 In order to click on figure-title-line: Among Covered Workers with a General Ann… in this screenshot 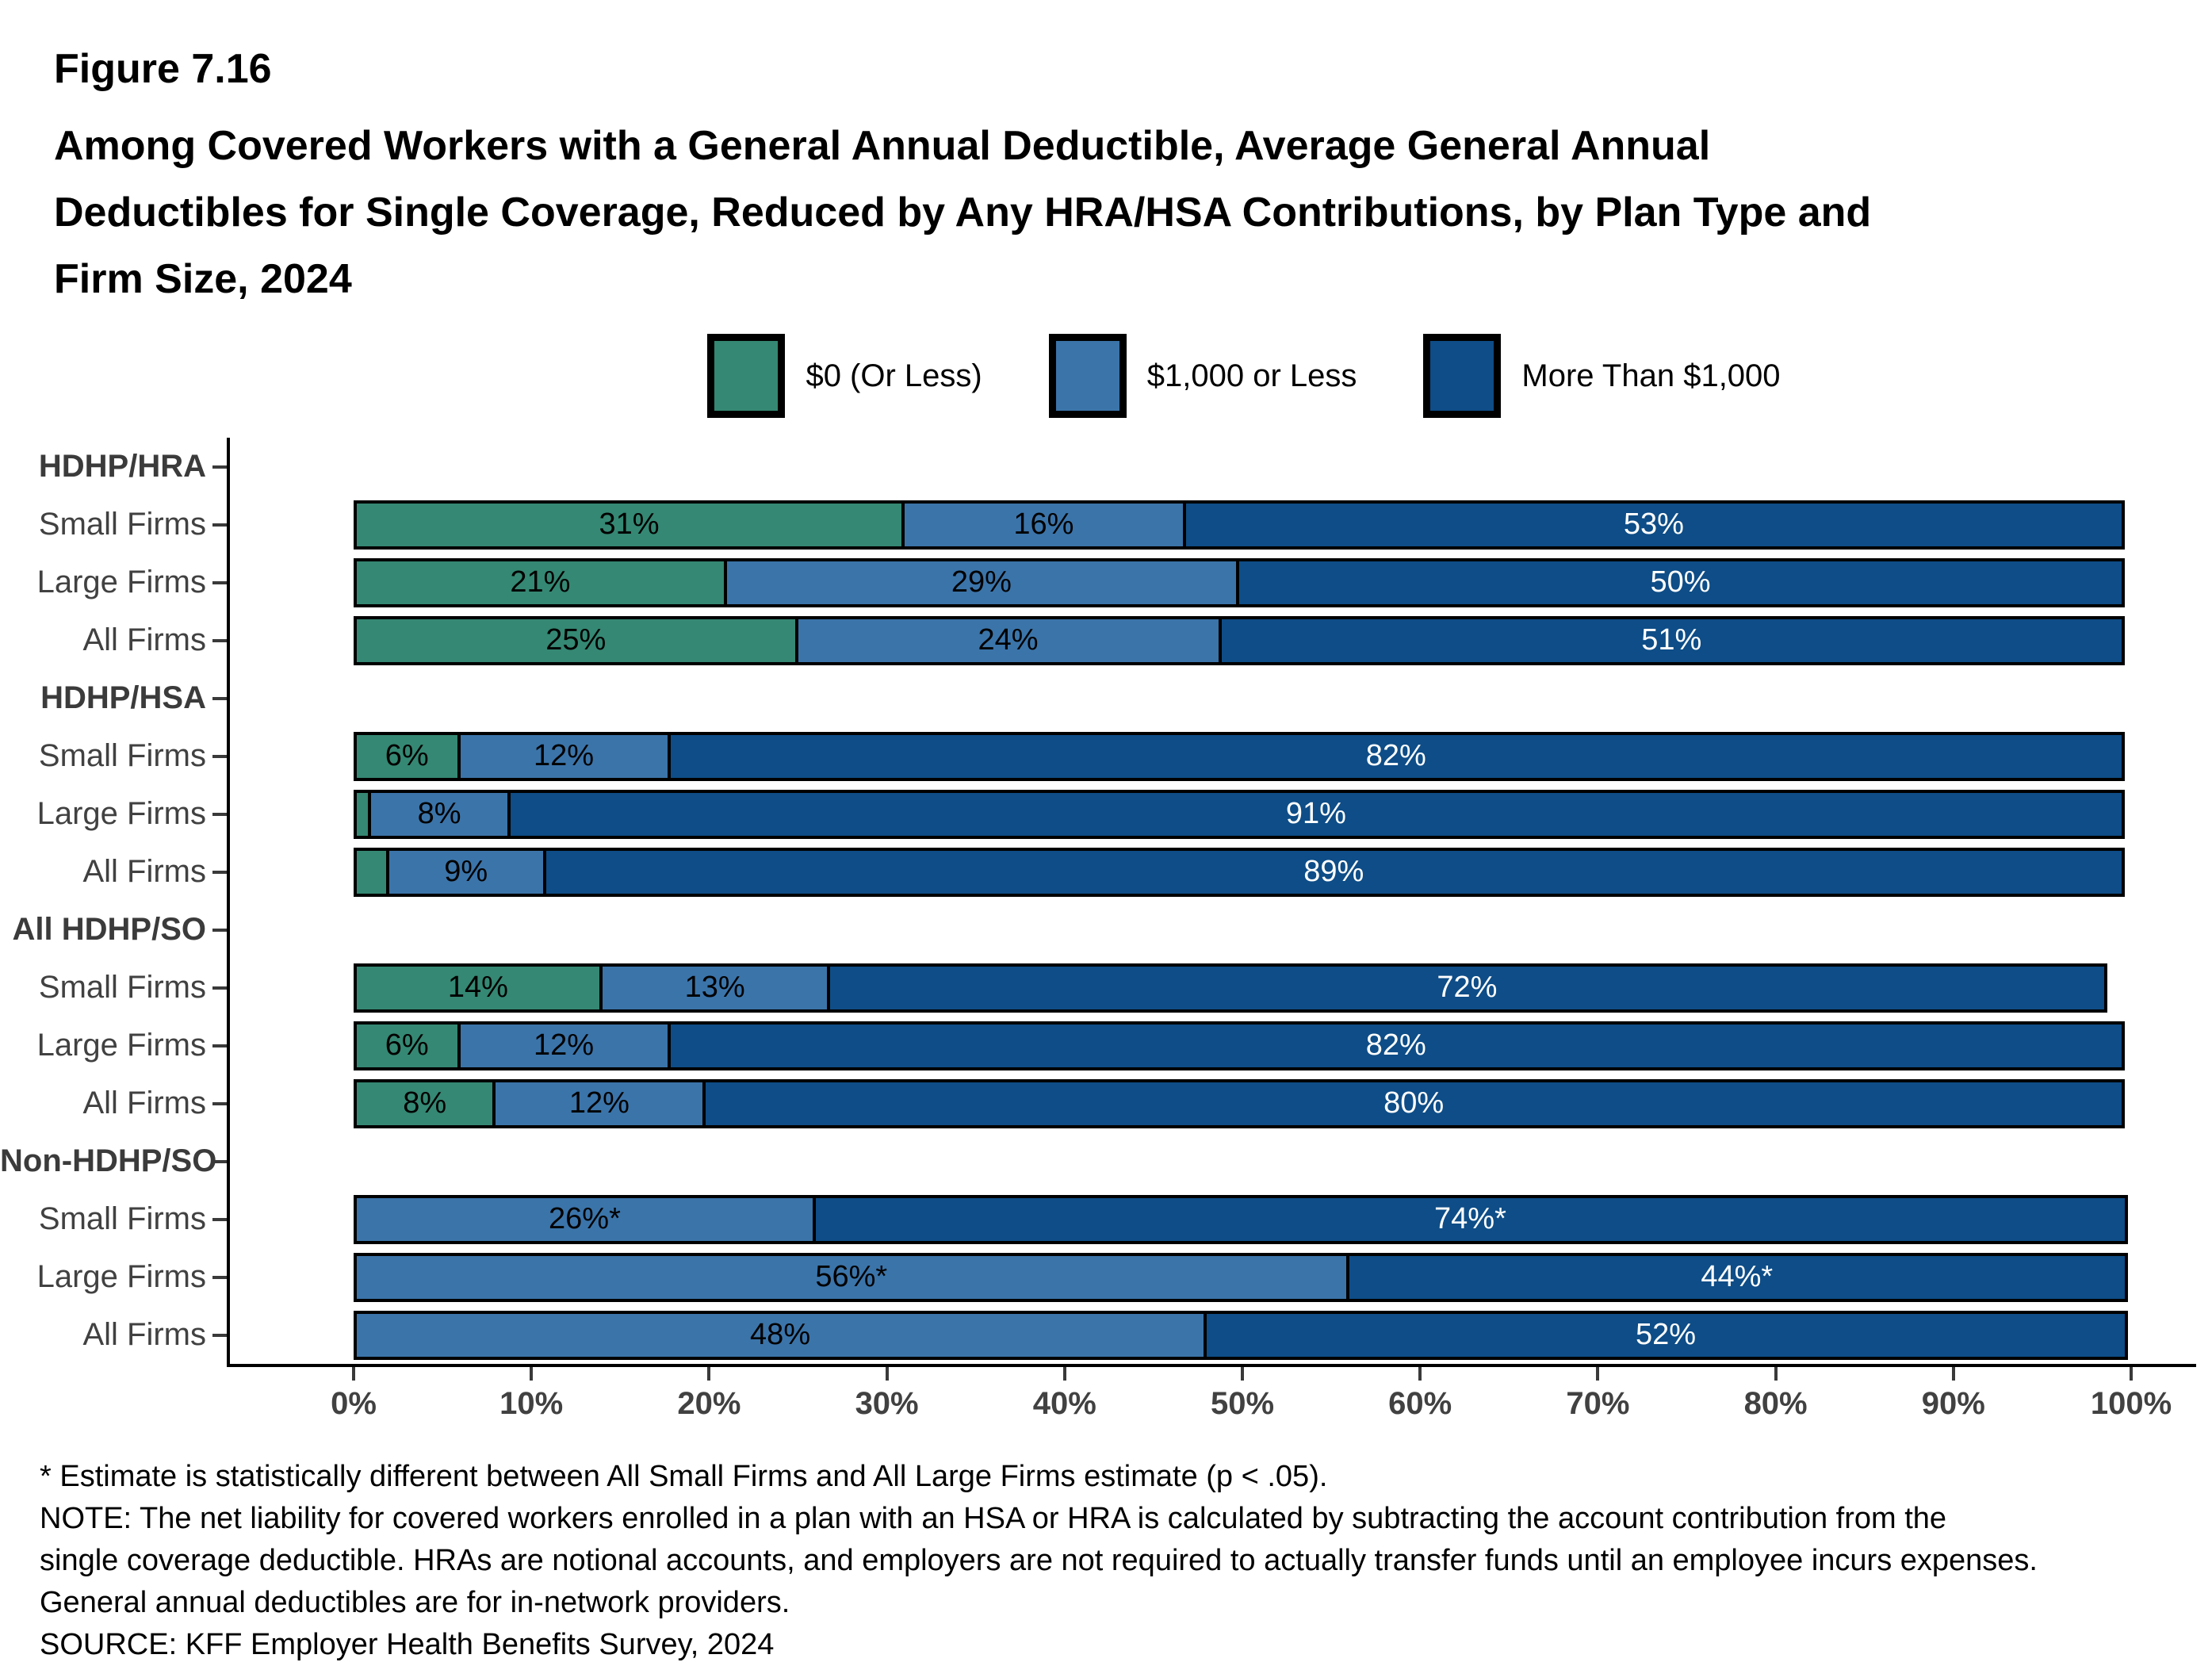, I will do `click(882, 146)`.